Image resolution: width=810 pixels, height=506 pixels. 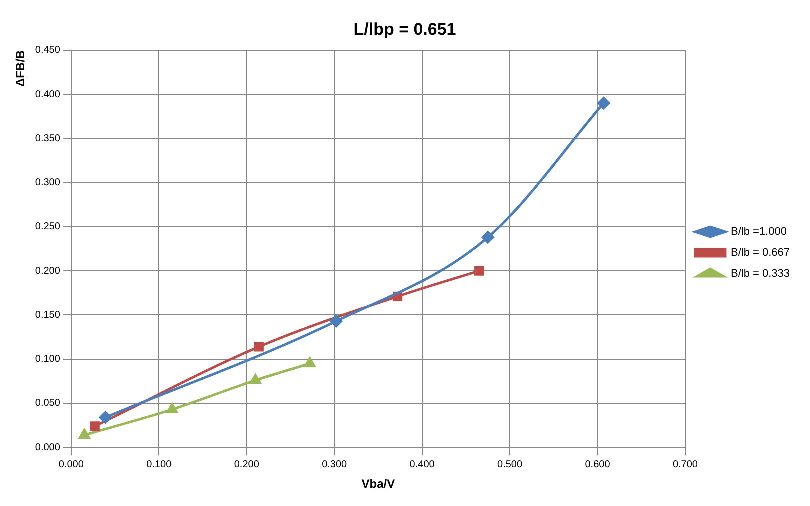 What do you see at coordinates (48, 448) in the screenshot?
I see `y-tick-label: 0.000` at bounding box center [48, 448].